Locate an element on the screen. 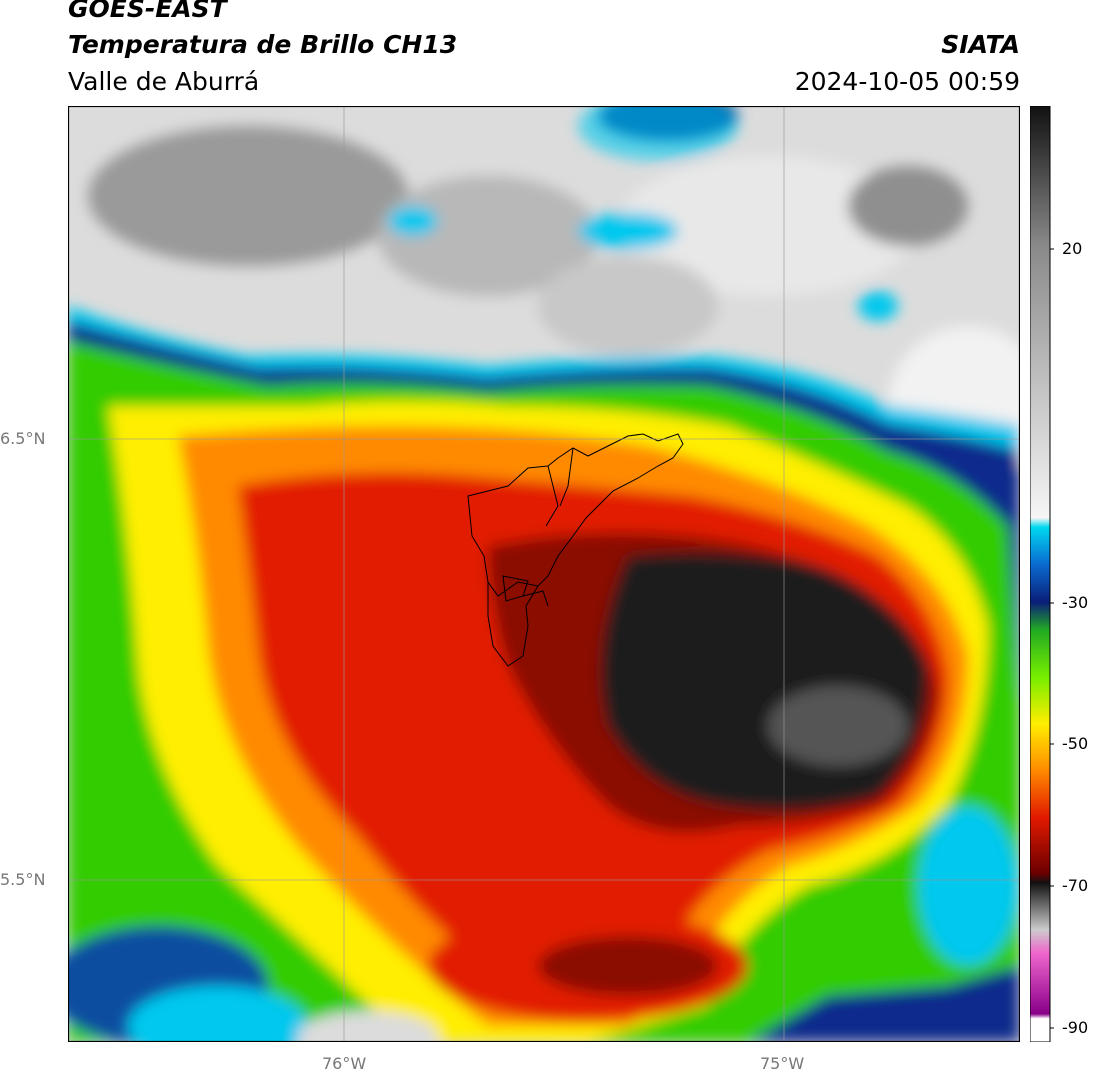 The height and width of the screenshot is (1078, 1094). region-label: Valle de Aburrá is located at coordinates (164, 81).